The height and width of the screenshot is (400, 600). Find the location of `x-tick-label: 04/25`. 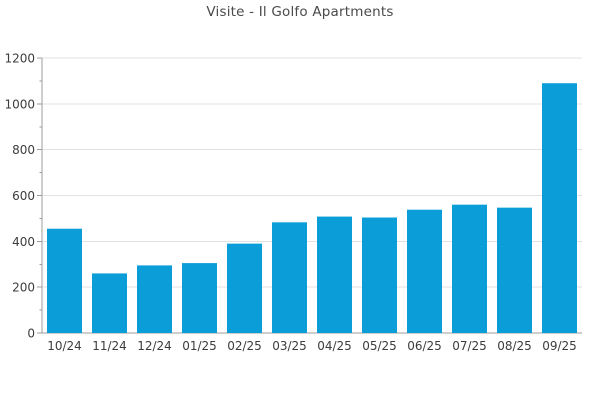

x-tick-label: 04/25 is located at coordinates (334, 346).